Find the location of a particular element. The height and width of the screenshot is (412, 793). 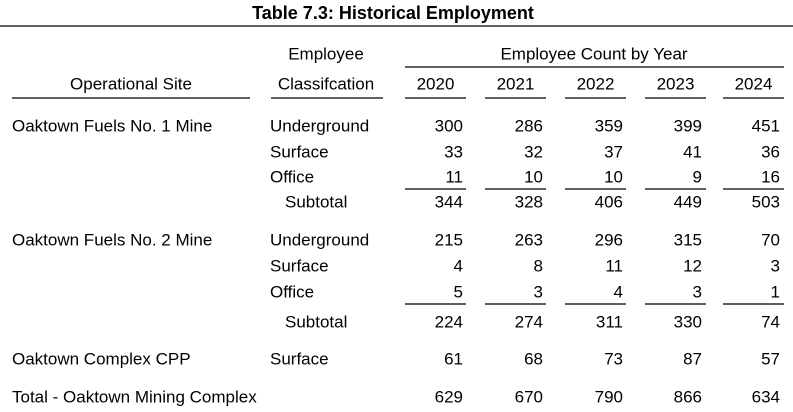

subtotal-value: 330 is located at coordinates (688, 321).